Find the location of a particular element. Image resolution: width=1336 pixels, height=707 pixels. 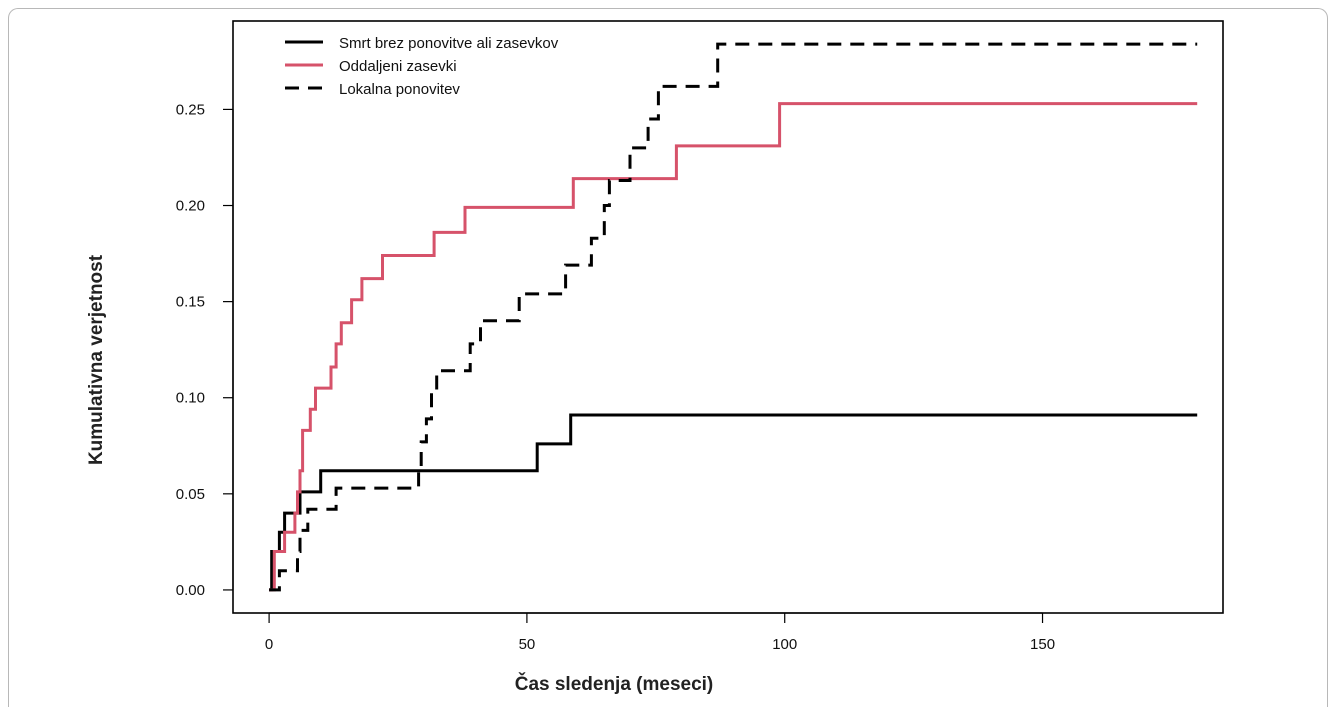

x-tick-label: 50 is located at coordinates (527, 644).